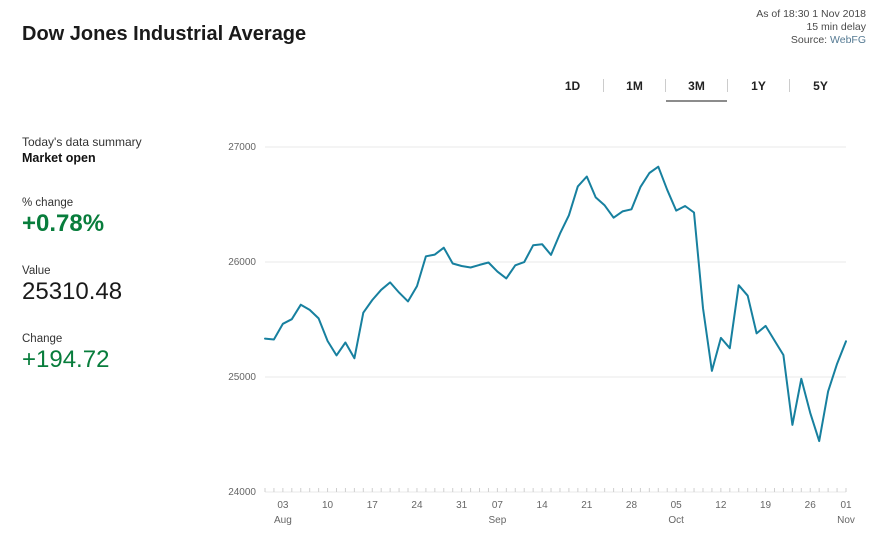 The height and width of the screenshot is (533, 886). Describe the element at coordinates (677, 505) in the screenshot. I see `svg-text: 05` at that location.